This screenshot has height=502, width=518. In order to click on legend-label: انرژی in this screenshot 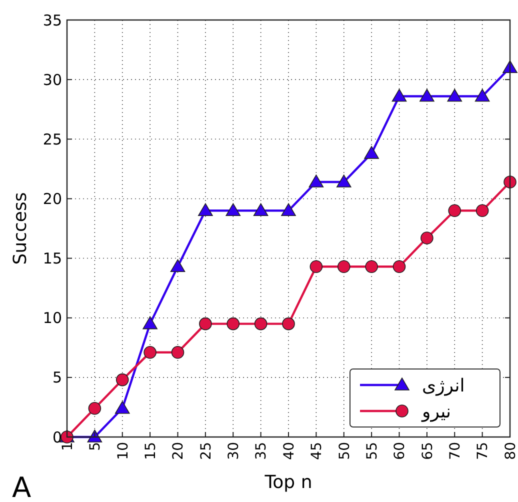, I will do `click(443, 385)`.